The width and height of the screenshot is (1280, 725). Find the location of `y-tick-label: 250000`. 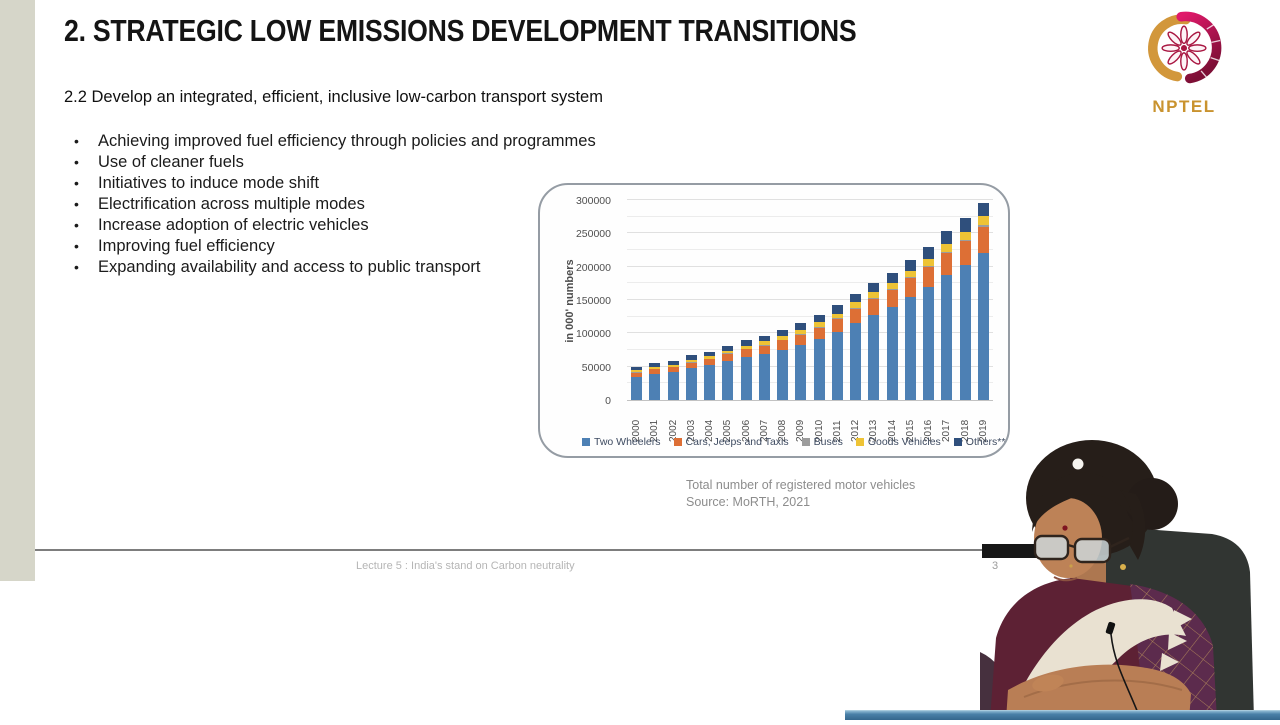

y-tick-label: 250000 is located at coordinates (593, 234).